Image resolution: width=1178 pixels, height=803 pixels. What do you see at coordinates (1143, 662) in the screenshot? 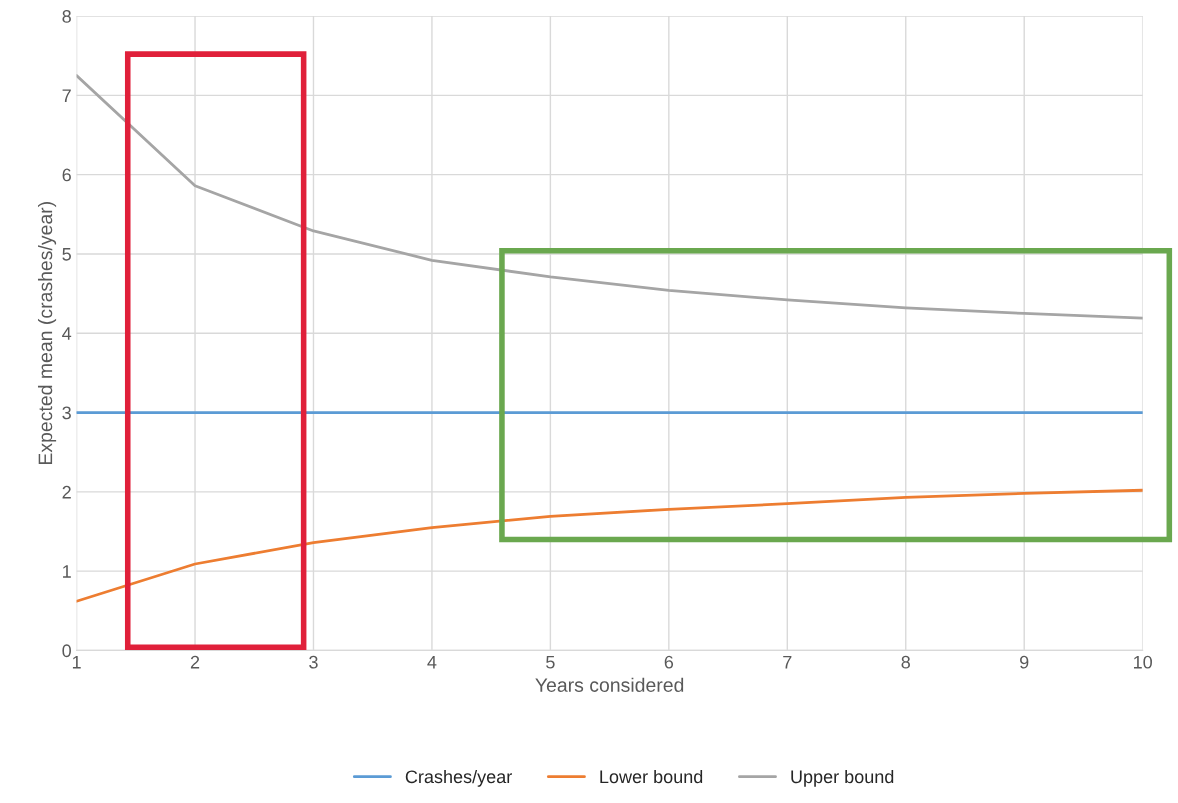
I see `x-tick-label: 10` at bounding box center [1143, 662].